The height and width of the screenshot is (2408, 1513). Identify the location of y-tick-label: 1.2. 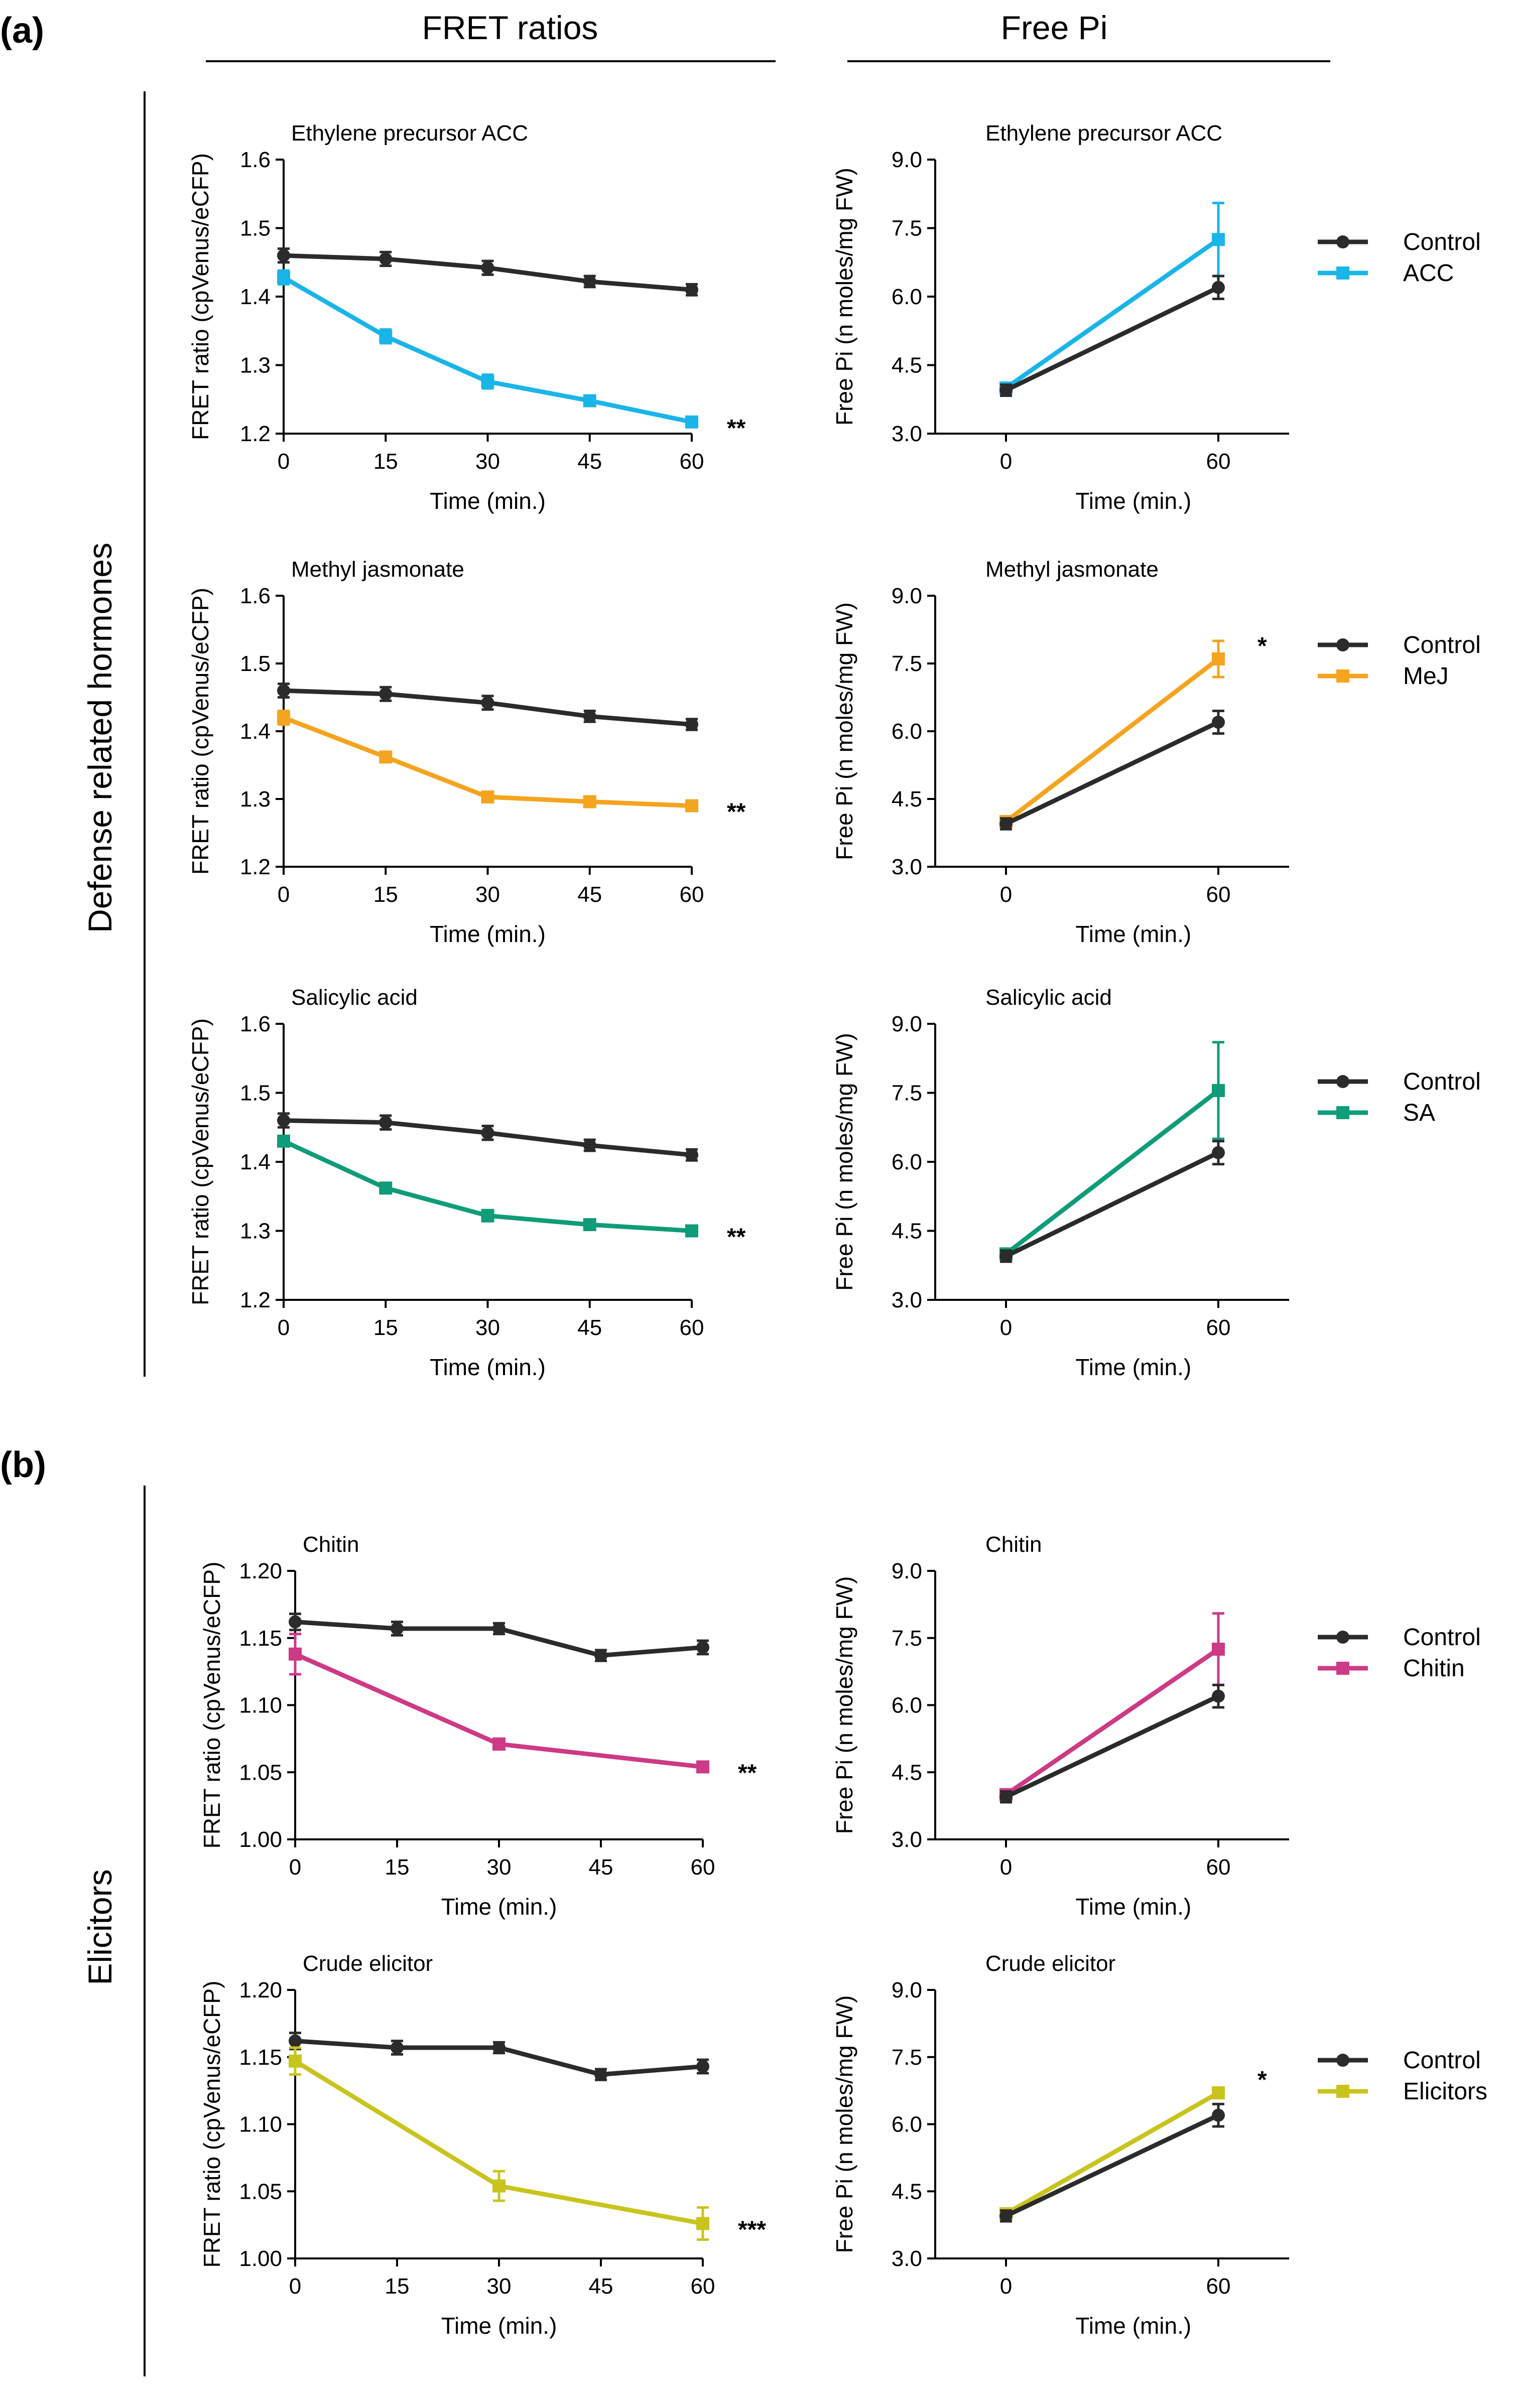
(256, 867).